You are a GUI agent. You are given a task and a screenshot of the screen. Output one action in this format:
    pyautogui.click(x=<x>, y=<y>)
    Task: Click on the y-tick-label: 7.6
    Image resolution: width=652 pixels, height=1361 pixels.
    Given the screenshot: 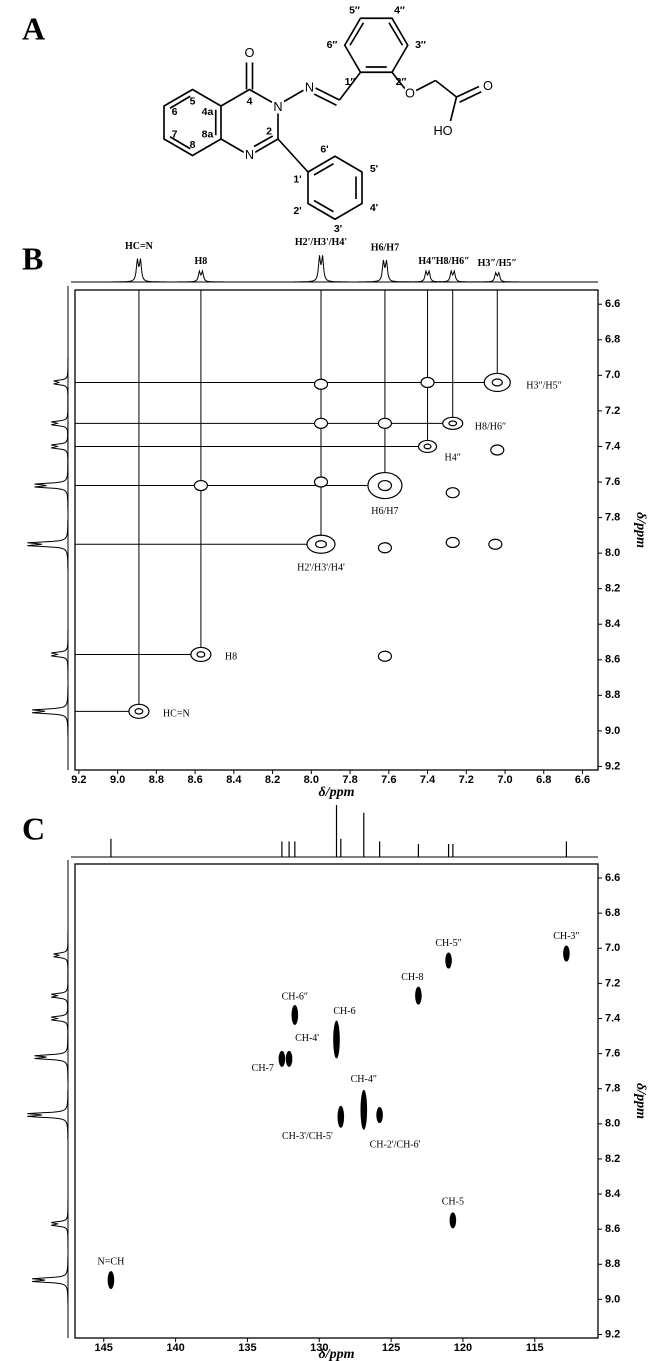 What is the action you would take?
    pyautogui.click(x=612, y=1054)
    